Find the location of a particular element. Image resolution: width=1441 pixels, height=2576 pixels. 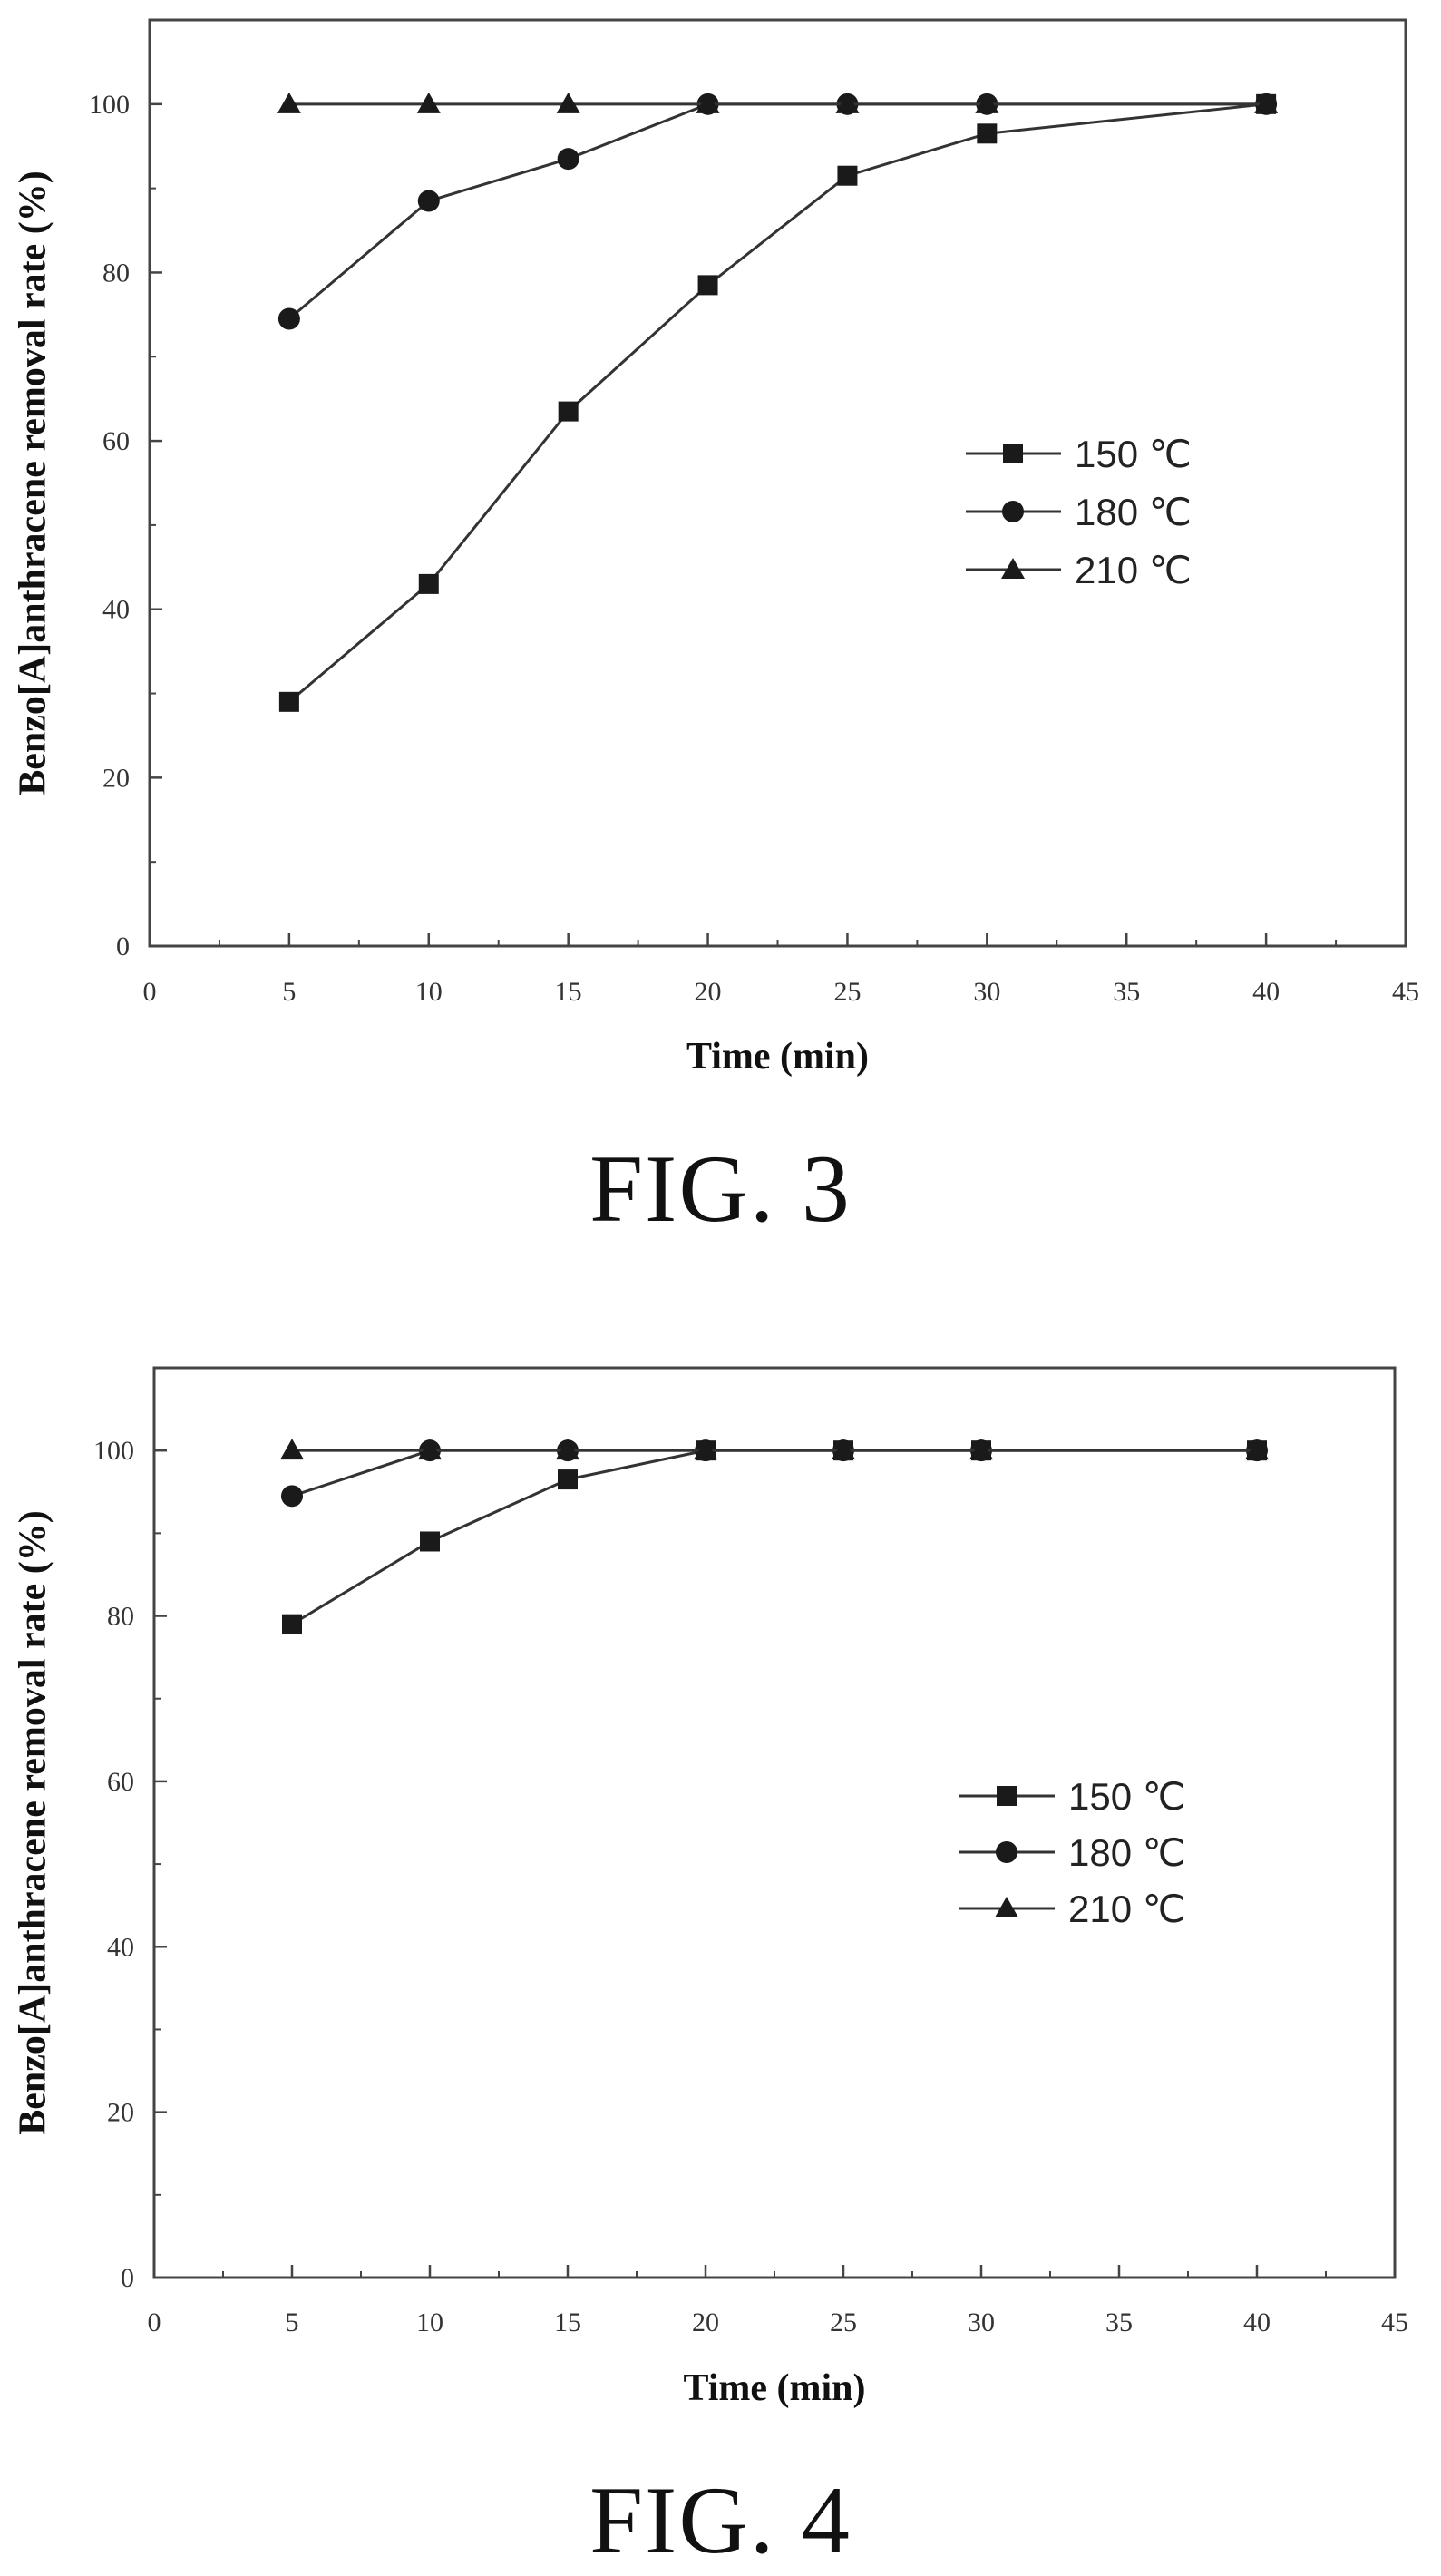

figure-caption: FIG. 3 is located at coordinates (721, 1189).